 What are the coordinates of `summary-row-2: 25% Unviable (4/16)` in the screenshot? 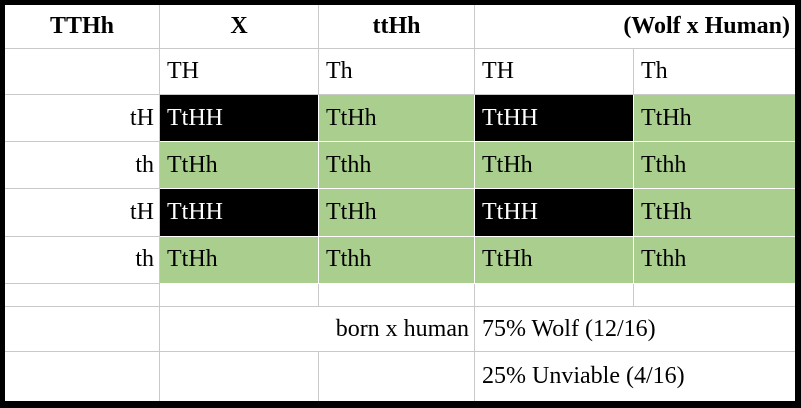 It's located at (400, 376).